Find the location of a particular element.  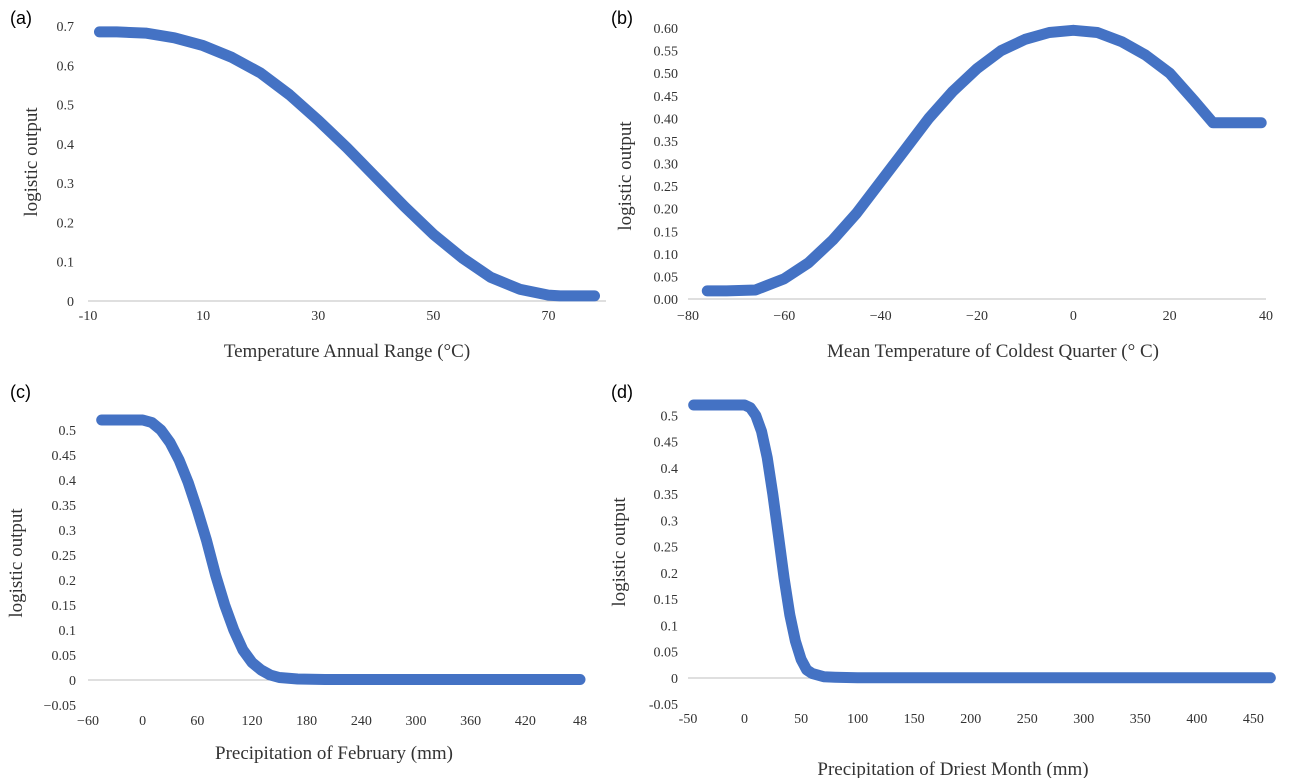

panel-d-y-tick-label: 0.05 is located at coordinates (666, 653).